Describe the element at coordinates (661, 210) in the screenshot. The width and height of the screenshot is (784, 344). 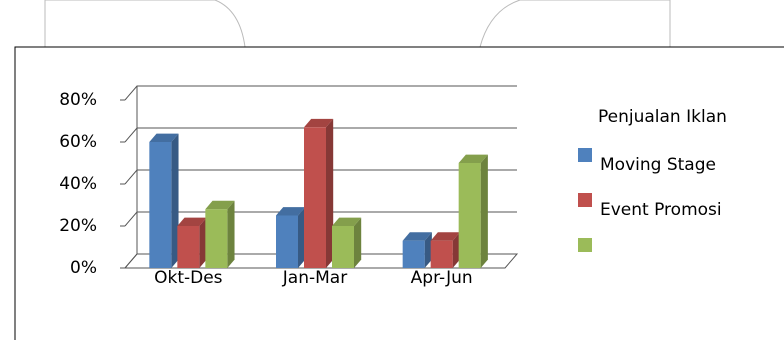
I see `legend-label: Event Promosi` at that location.